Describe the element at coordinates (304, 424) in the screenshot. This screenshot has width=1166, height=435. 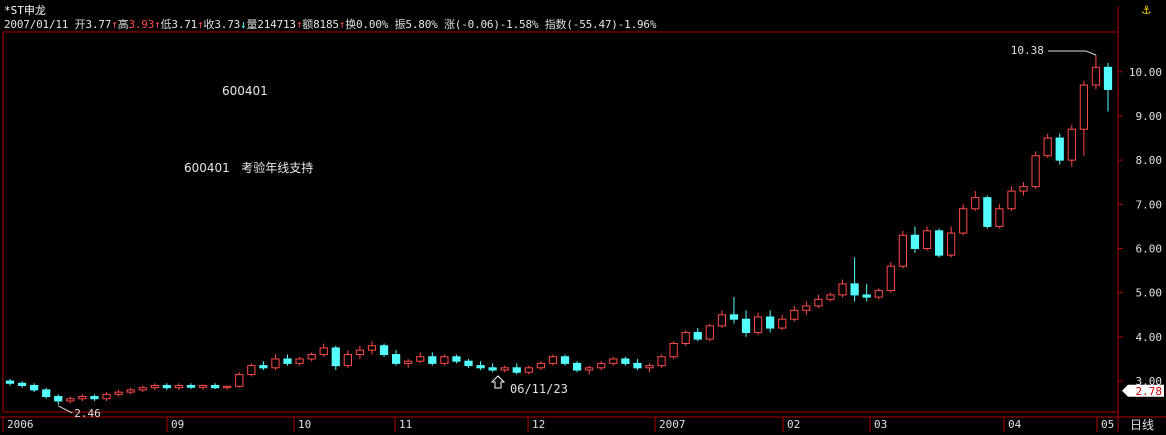
I see `date-tick-label: 10` at that location.